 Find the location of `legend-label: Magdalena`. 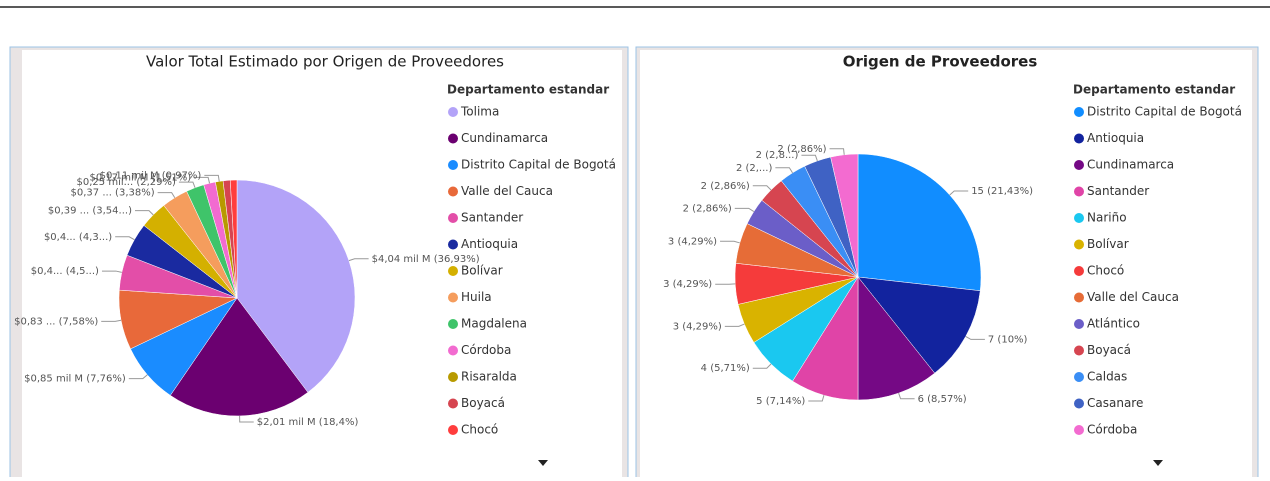

legend-label: Magdalena is located at coordinates (494, 324).